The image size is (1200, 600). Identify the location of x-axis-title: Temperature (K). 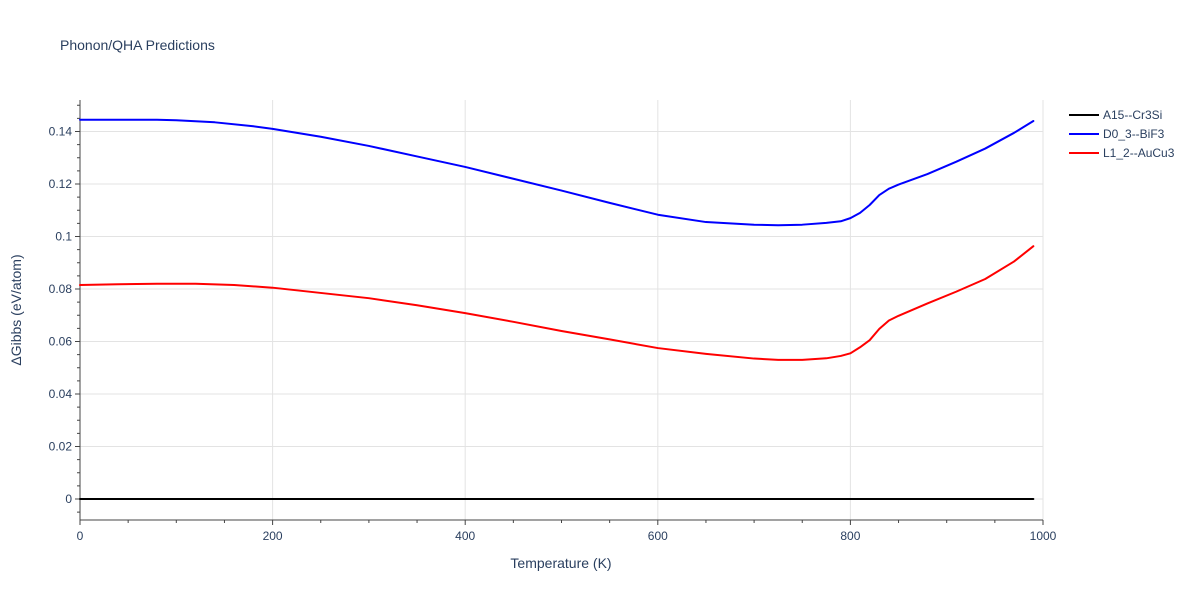
(560, 563).